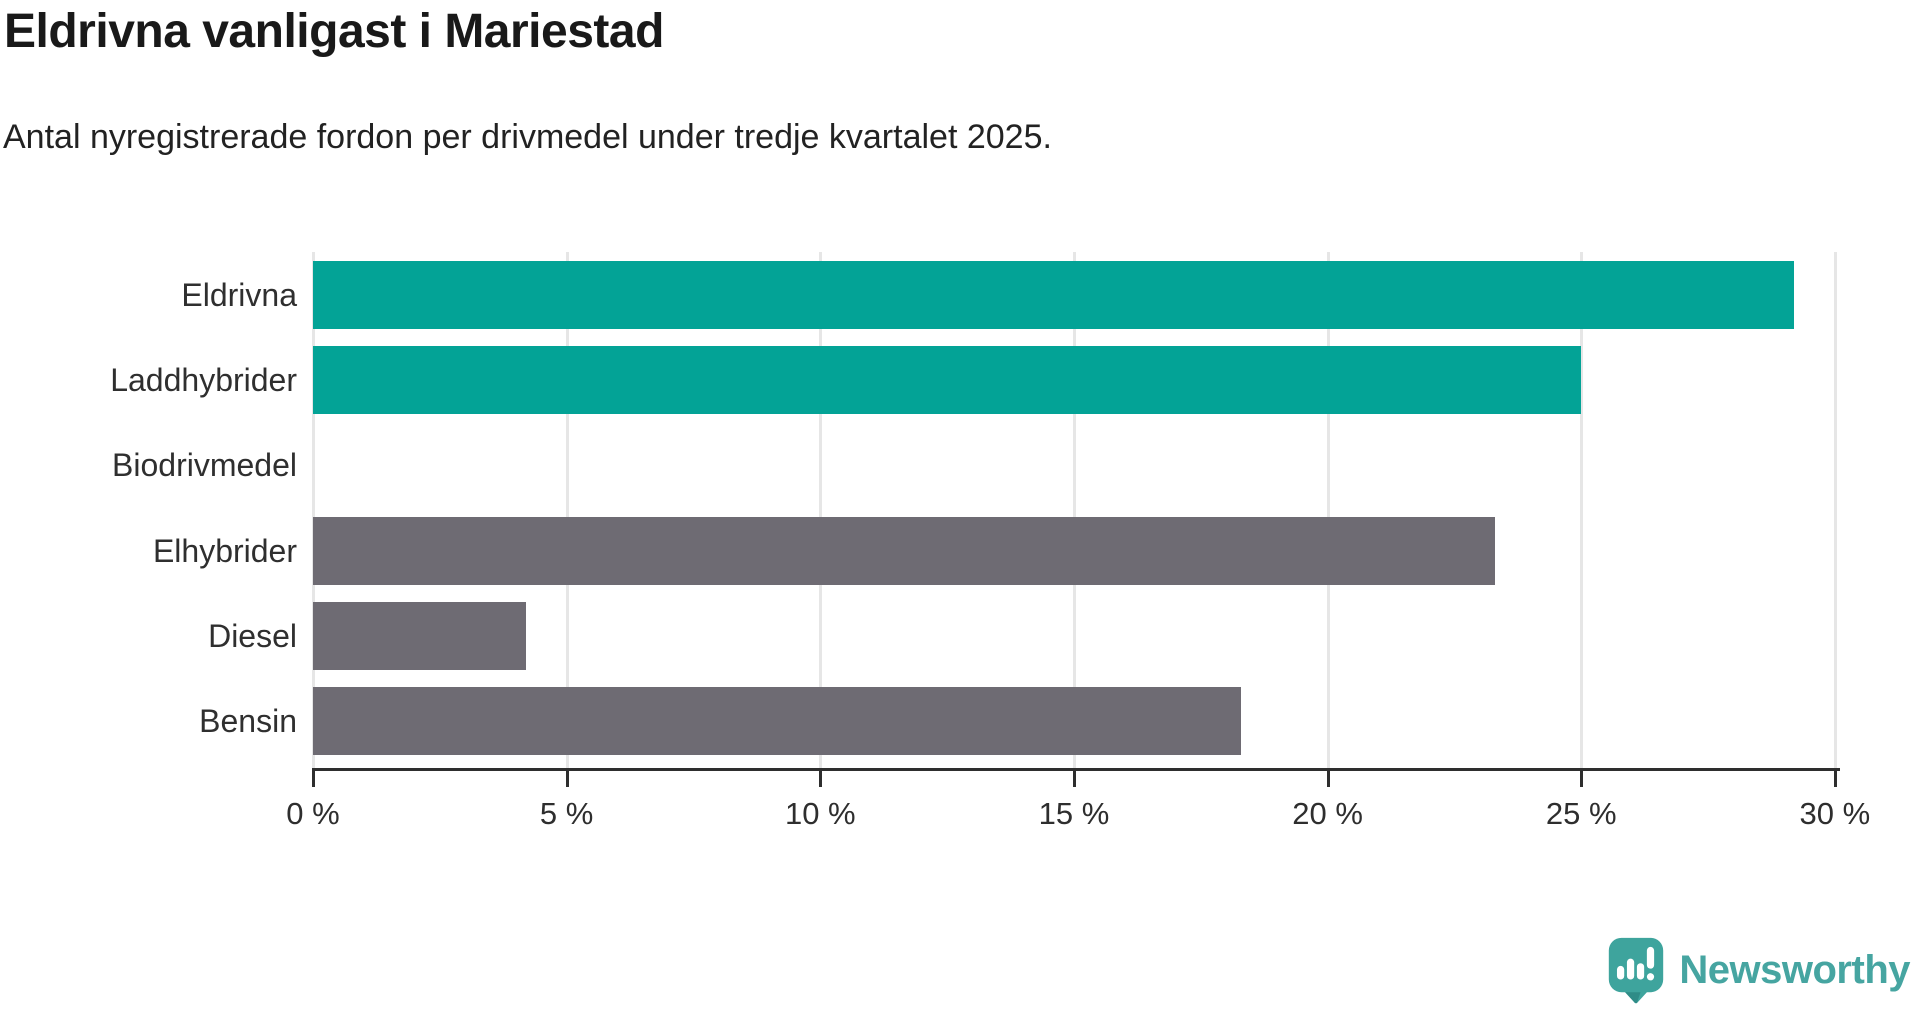 The image size is (1920, 1010). I want to click on gridline-25%, so click(1582, 511).